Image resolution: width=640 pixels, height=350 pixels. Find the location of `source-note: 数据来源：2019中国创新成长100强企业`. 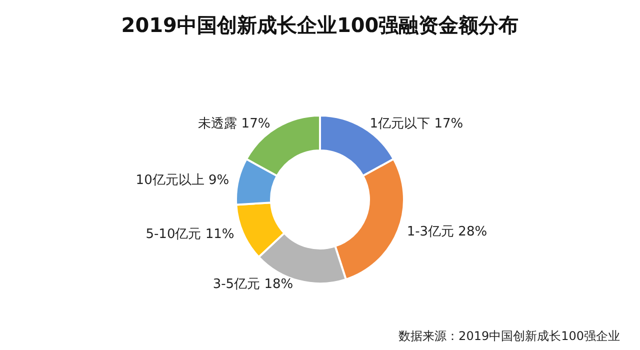

source-note: 数据来源：2019中国创新成长100强企业 is located at coordinates (509, 336).